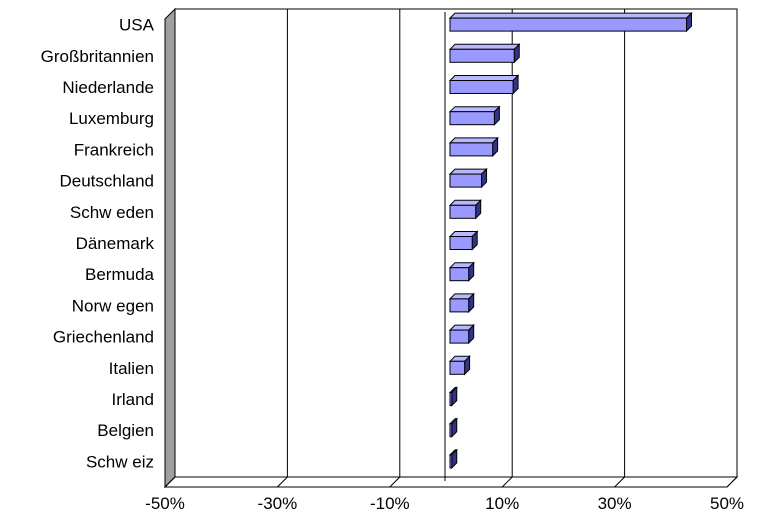 The image size is (765, 530). Describe the element at coordinates (114, 149) in the screenshot. I see `category-label: Frankreich` at that location.